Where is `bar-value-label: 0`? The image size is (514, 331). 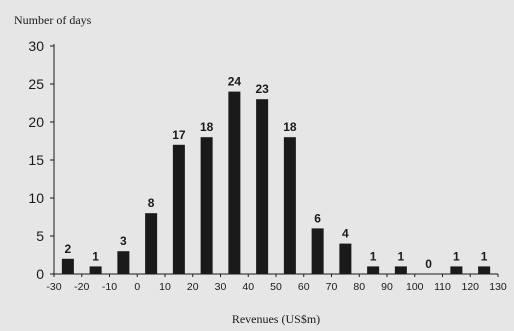
bar-value-label: 0 is located at coordinates (428, 264).